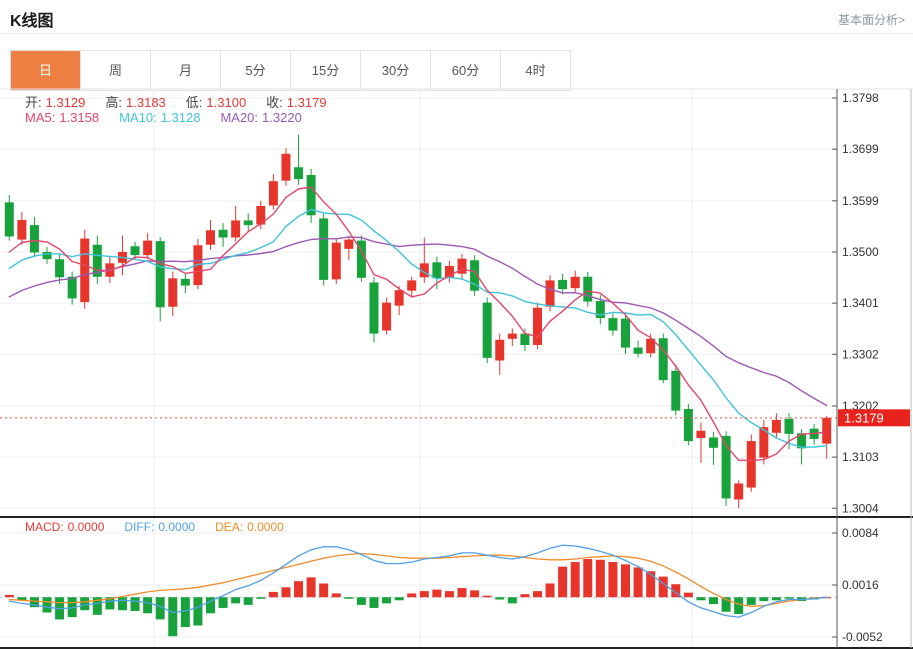 This screenshot has height=650, width=913. I want to click on tab-period-3: 5分, so click(256, 70).